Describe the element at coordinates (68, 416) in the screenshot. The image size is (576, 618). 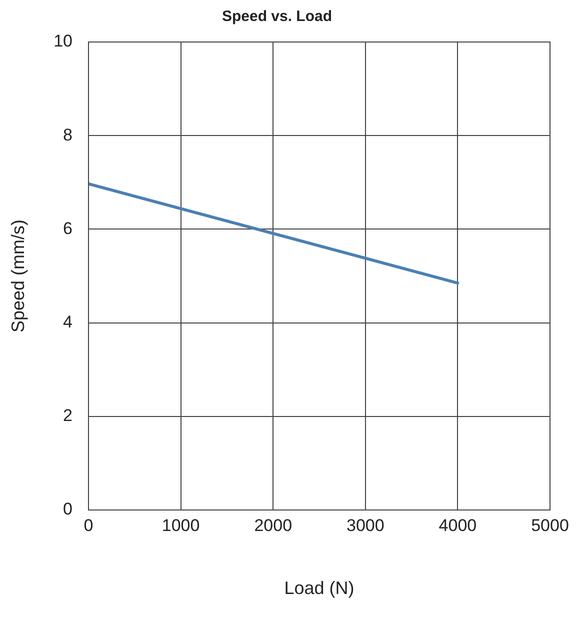
I see `y-tick-label: 2` at that location.